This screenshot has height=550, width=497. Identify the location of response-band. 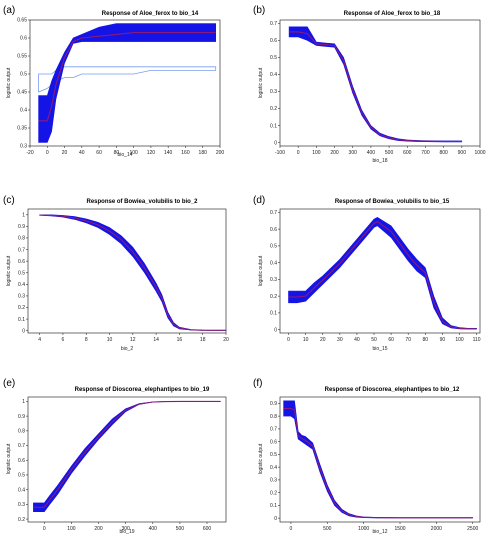
(127, 83).